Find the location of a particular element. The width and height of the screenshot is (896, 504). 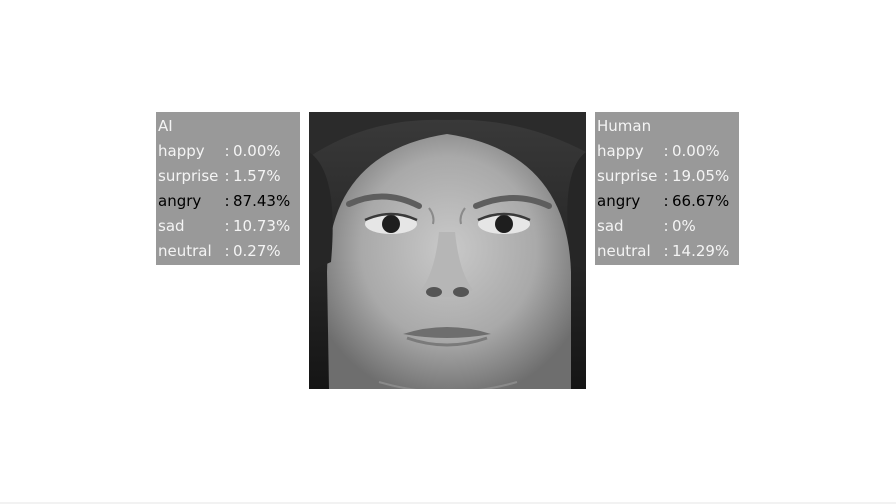

human-row-happy: happy : 0.00% is located at coordinates (668, 151).